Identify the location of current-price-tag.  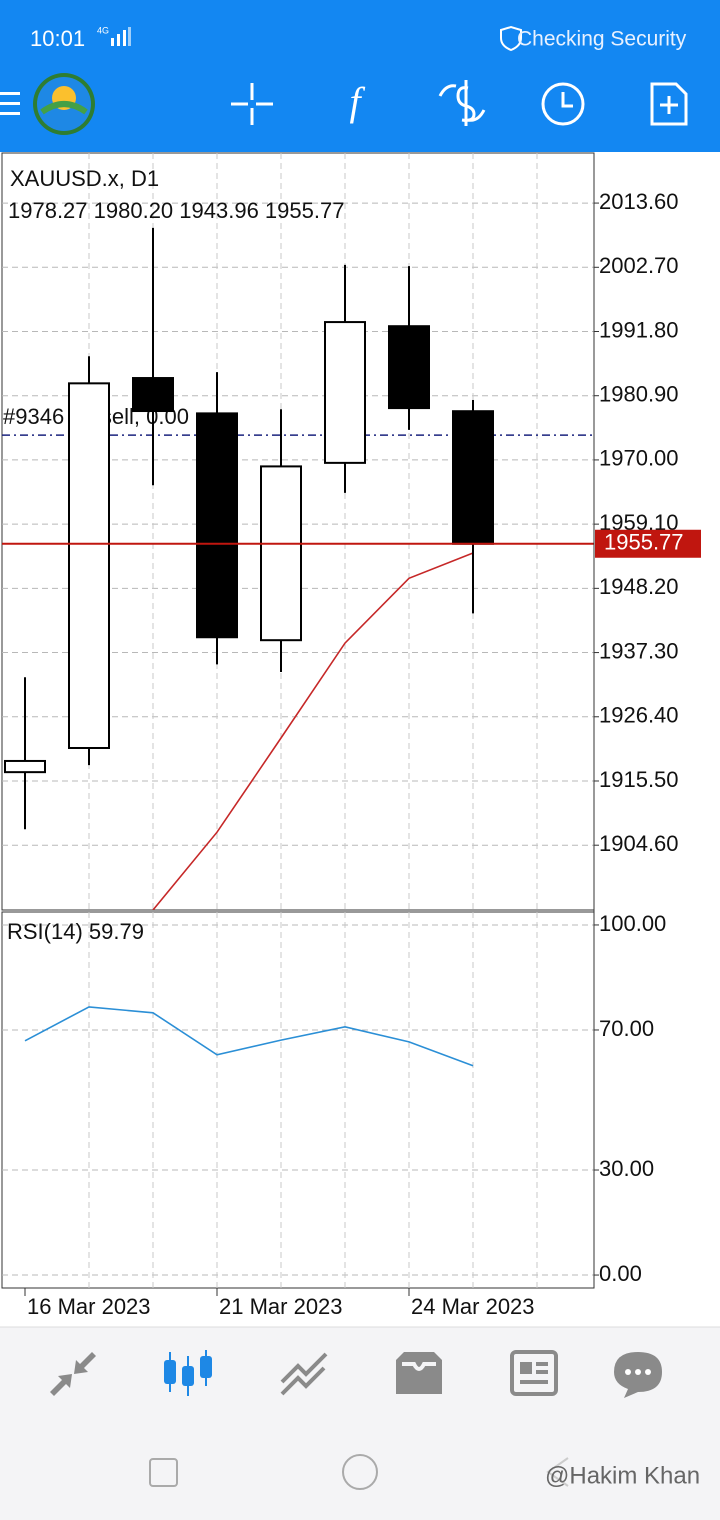
(648, 543).